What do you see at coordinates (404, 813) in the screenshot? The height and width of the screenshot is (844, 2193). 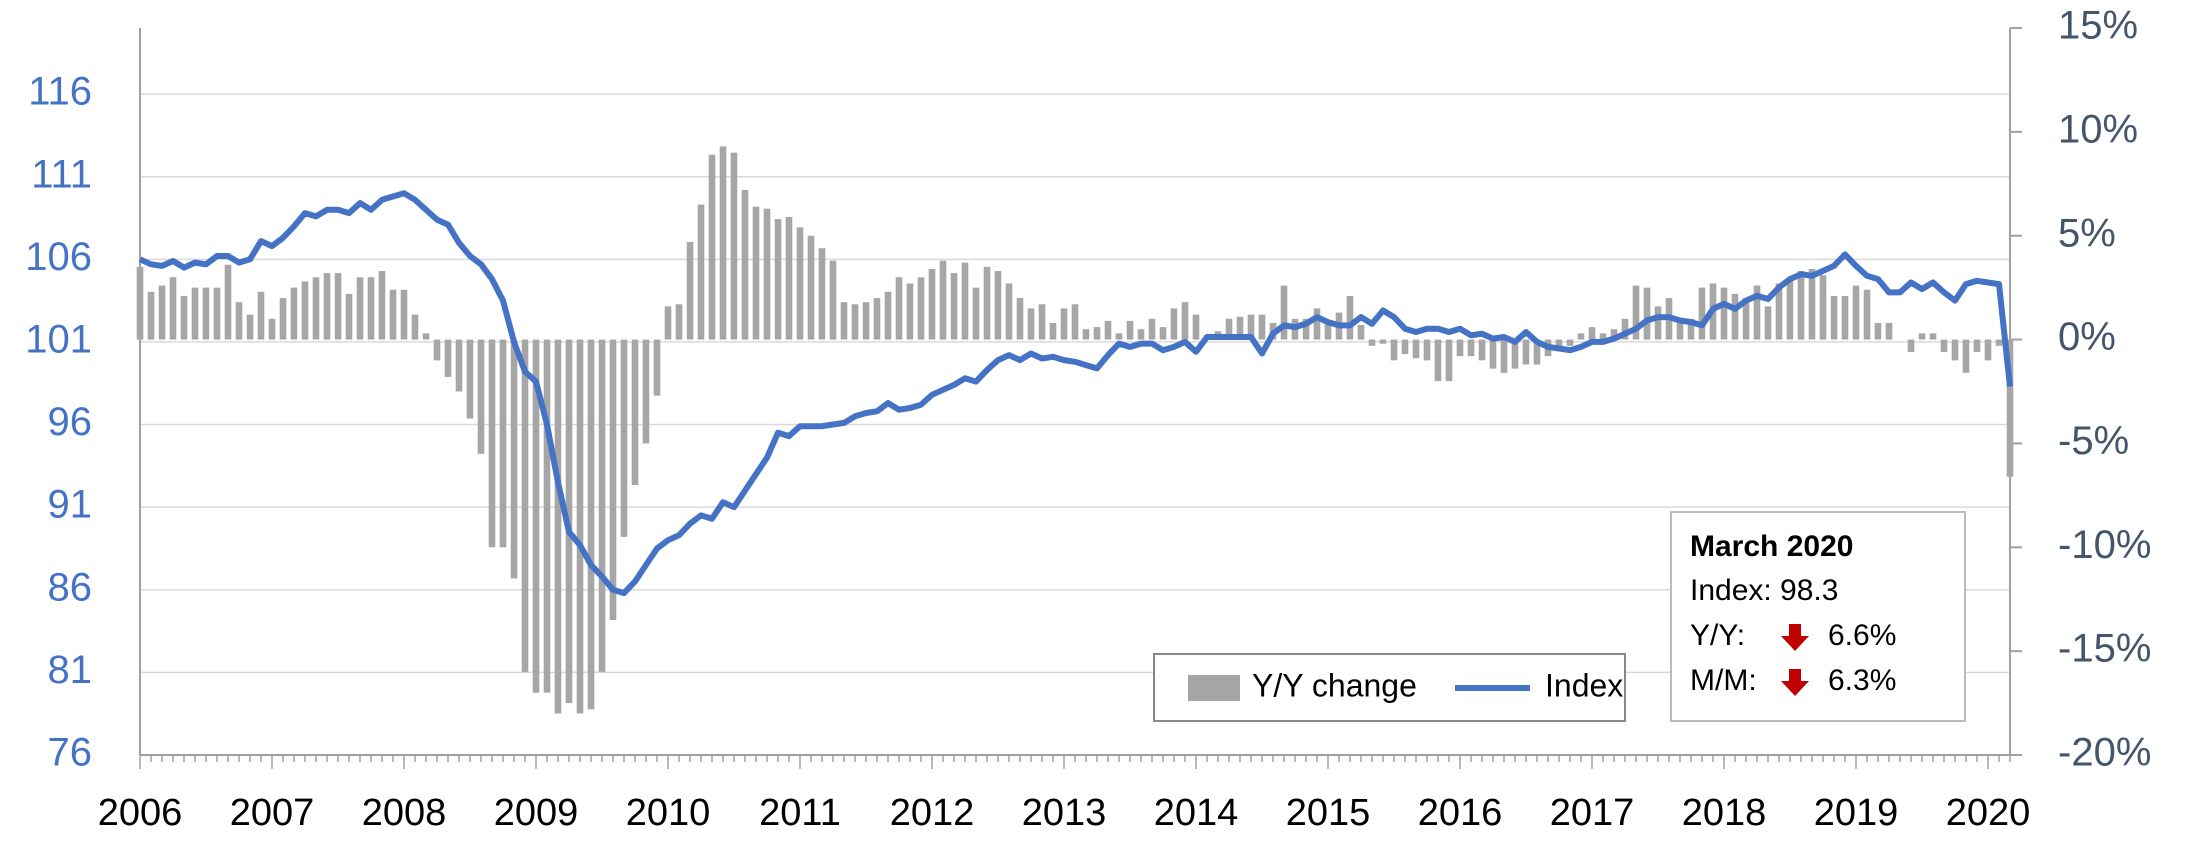 I see `x-tick-label: 2008` at bounding box center [404, 813].